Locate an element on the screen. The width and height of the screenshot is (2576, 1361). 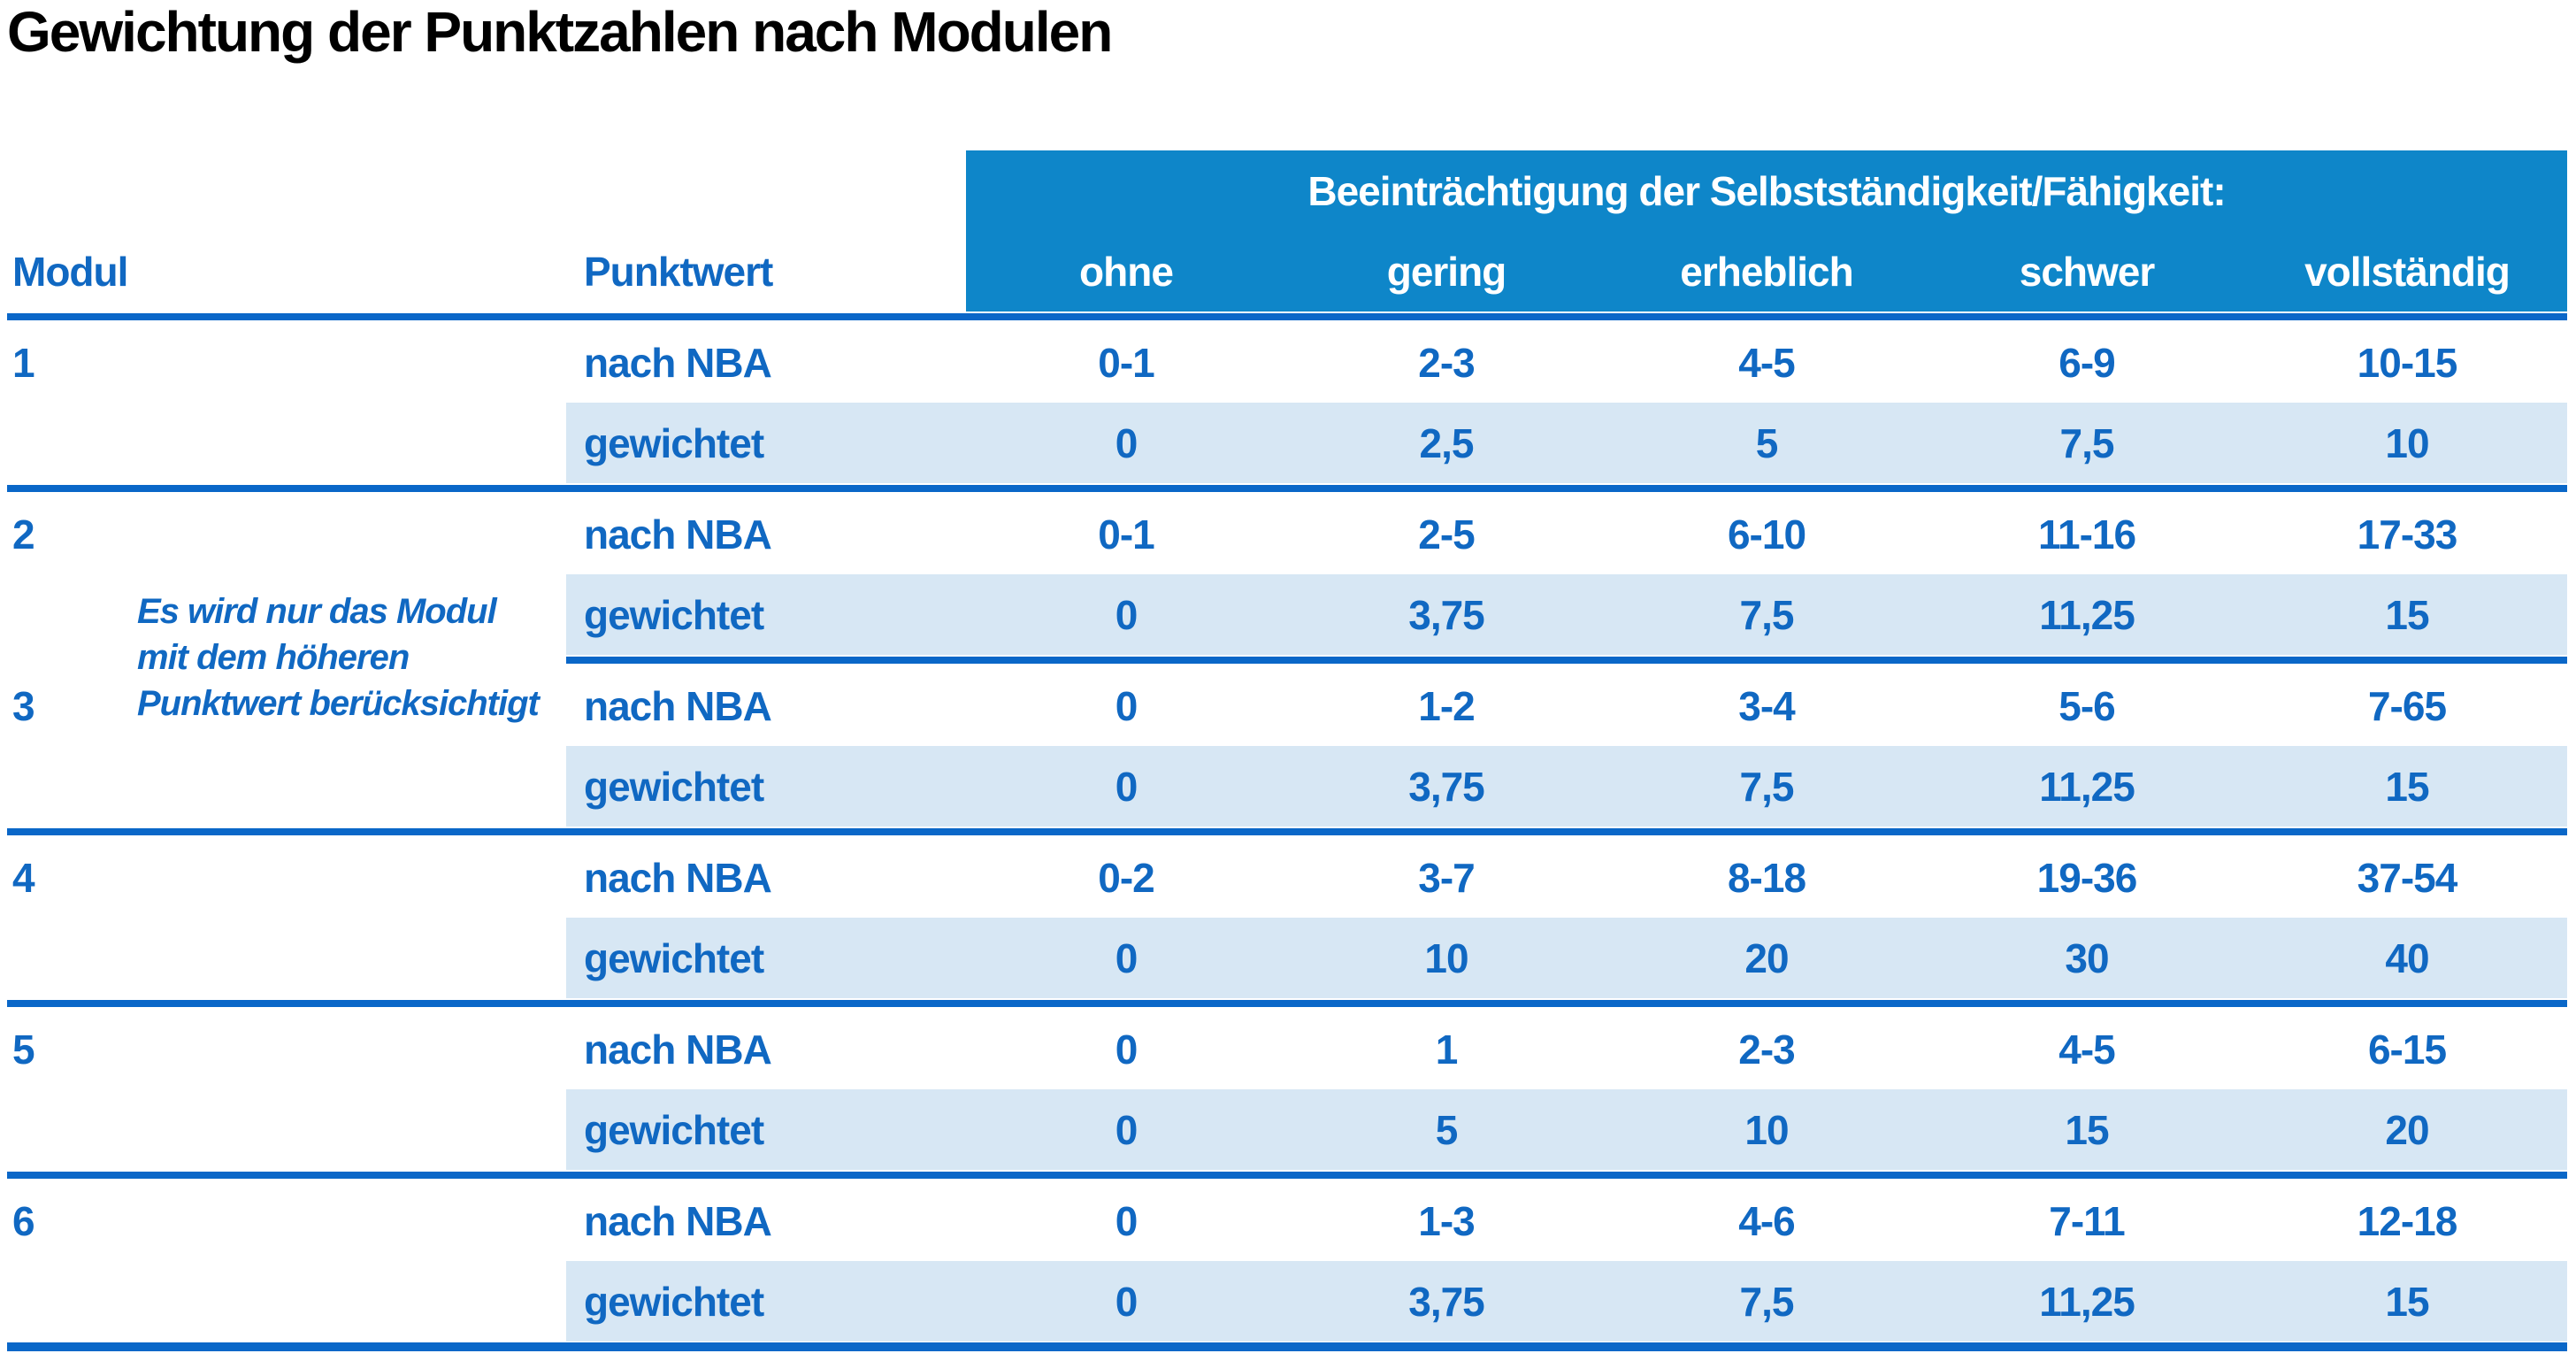
module-number: 3 is located at coordinates (23, 705).